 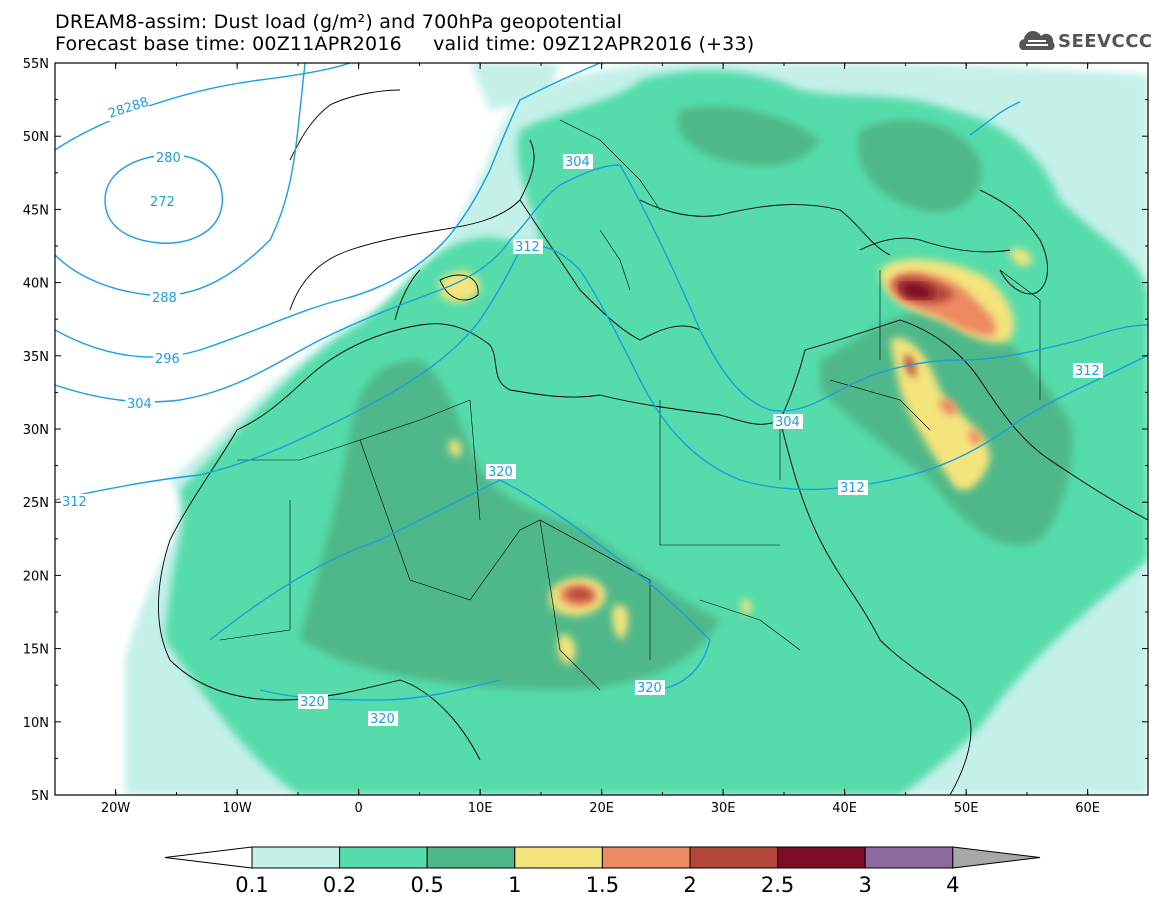 I want to click on colorbar-label: 1.5, so click(x=602, y=885).